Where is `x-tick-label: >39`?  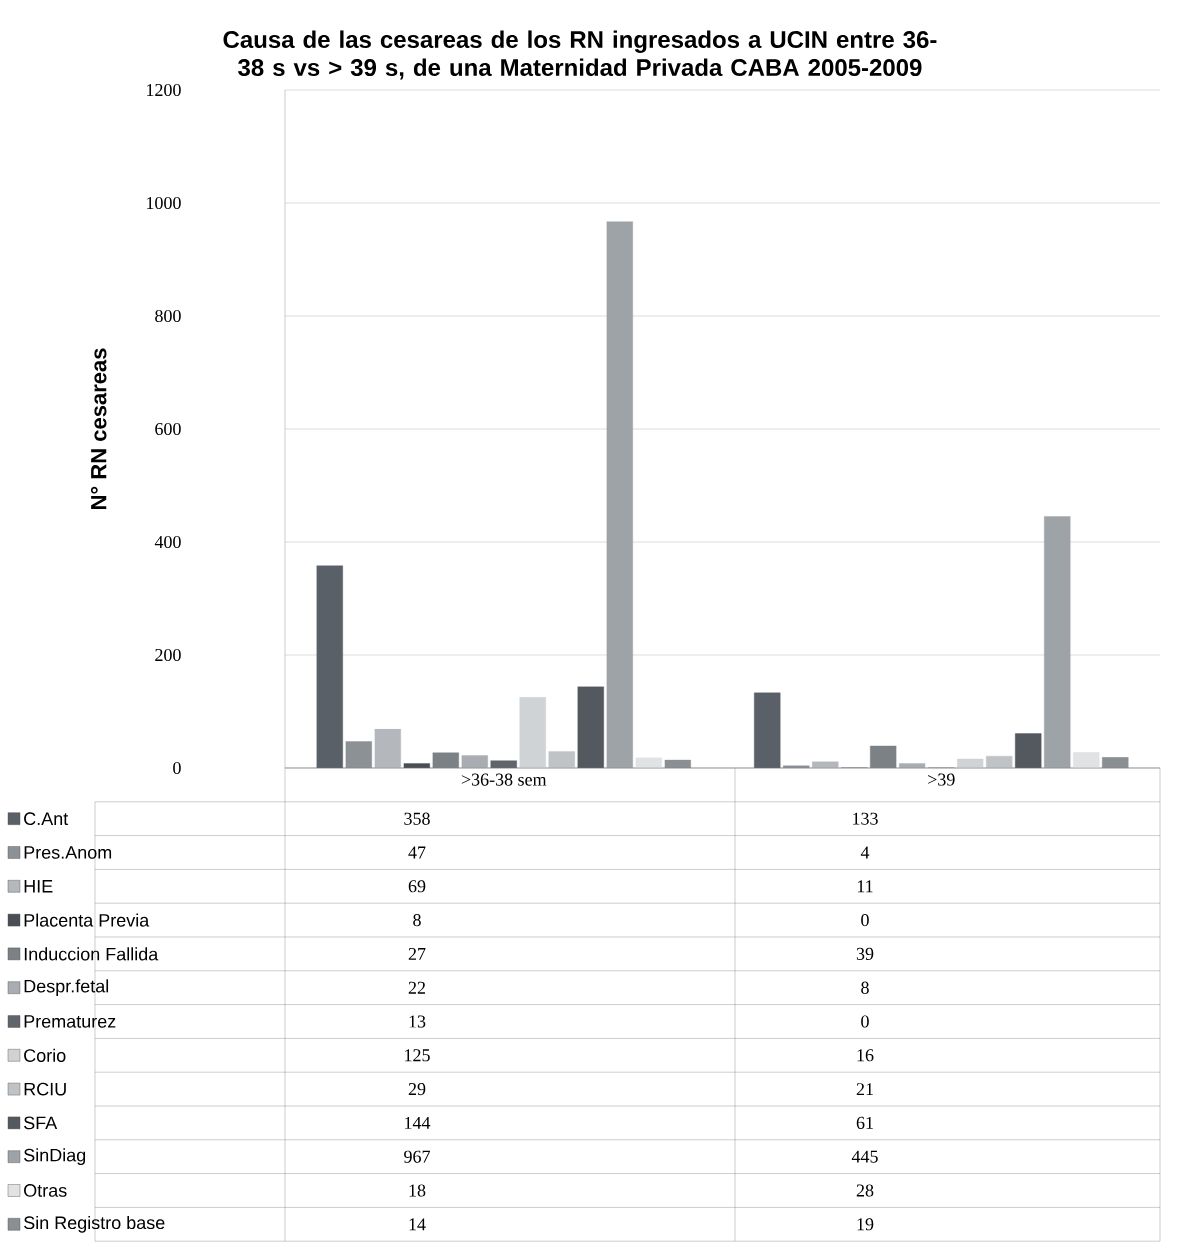 x-tick-label: >39 is located at coordinates (941, 779).